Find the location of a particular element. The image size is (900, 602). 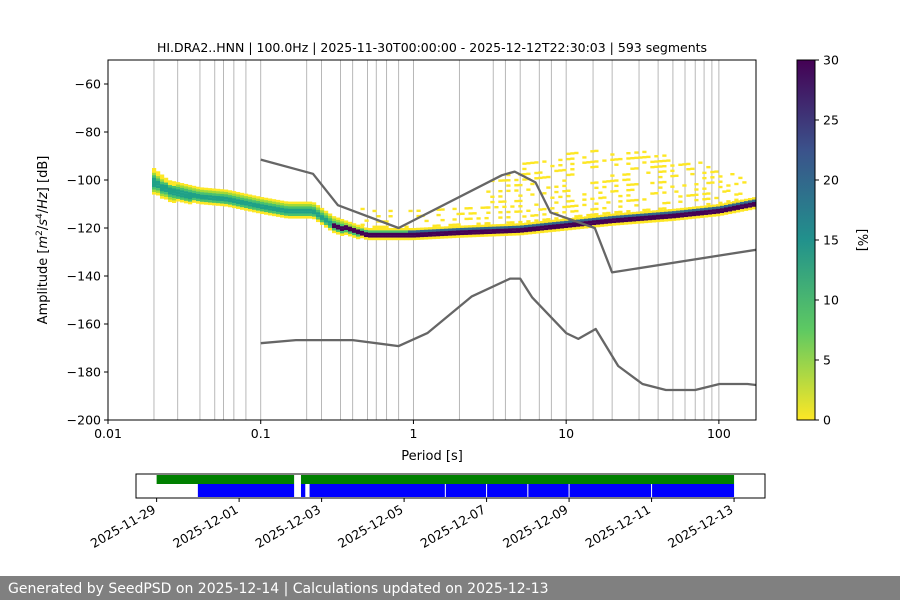

x-tick-label: 10 is located at coordinates (566, 433).